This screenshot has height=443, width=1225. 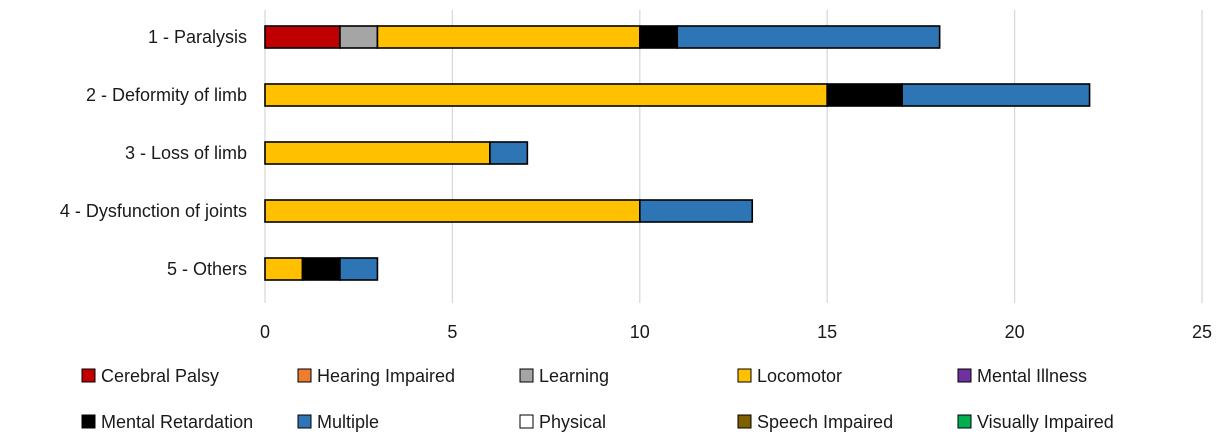 I want to click on legend-item: Visually Impaired, so click(x=1035, y=422).